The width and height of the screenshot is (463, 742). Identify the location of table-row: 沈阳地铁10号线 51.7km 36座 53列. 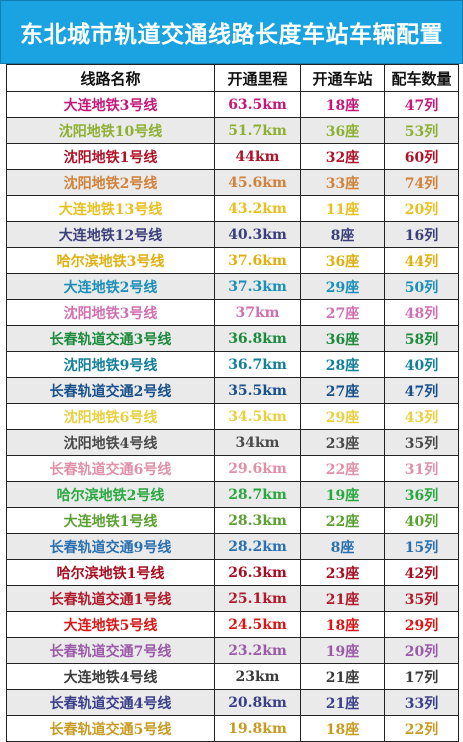
(232, 130).